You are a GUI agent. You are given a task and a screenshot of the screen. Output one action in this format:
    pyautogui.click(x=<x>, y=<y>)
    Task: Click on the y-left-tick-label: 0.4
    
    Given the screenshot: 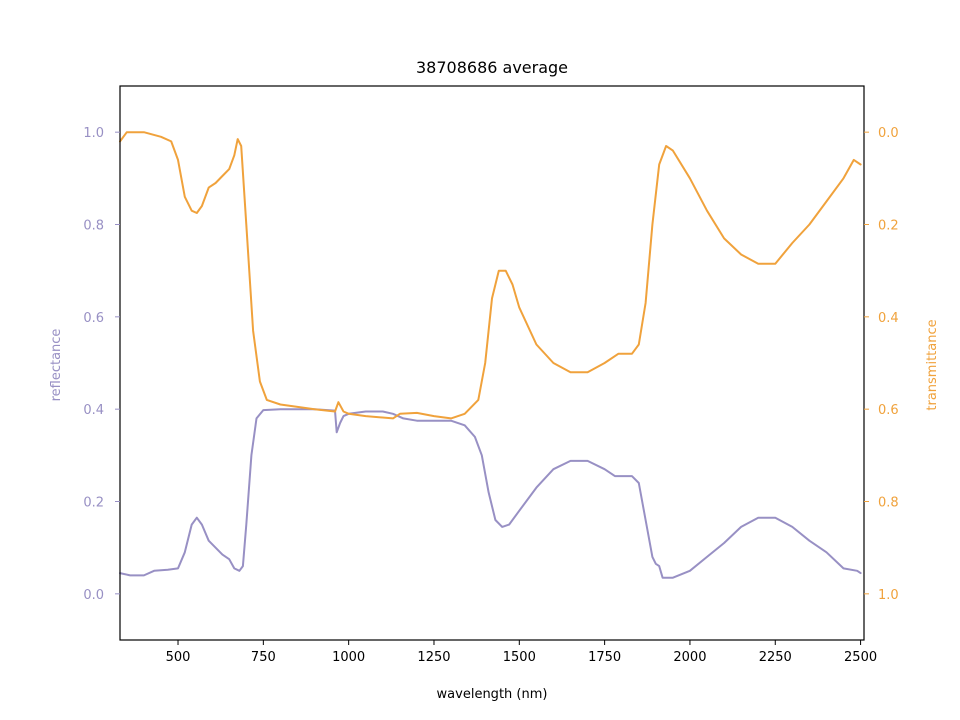 What is the action you would take?
    pyautogui.click(x=93, y=410)
    